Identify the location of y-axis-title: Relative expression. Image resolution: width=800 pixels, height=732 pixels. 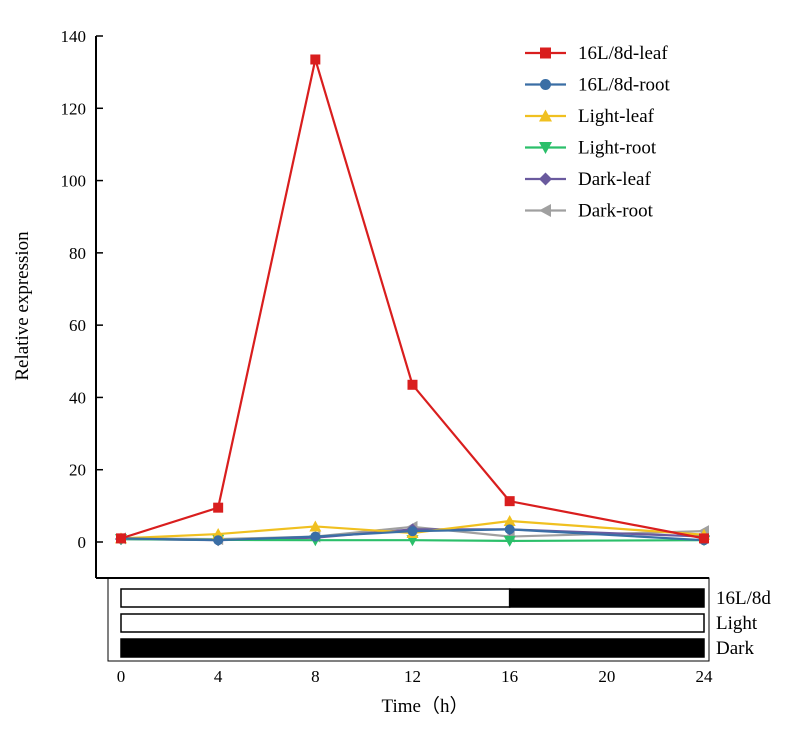
(22, 306).